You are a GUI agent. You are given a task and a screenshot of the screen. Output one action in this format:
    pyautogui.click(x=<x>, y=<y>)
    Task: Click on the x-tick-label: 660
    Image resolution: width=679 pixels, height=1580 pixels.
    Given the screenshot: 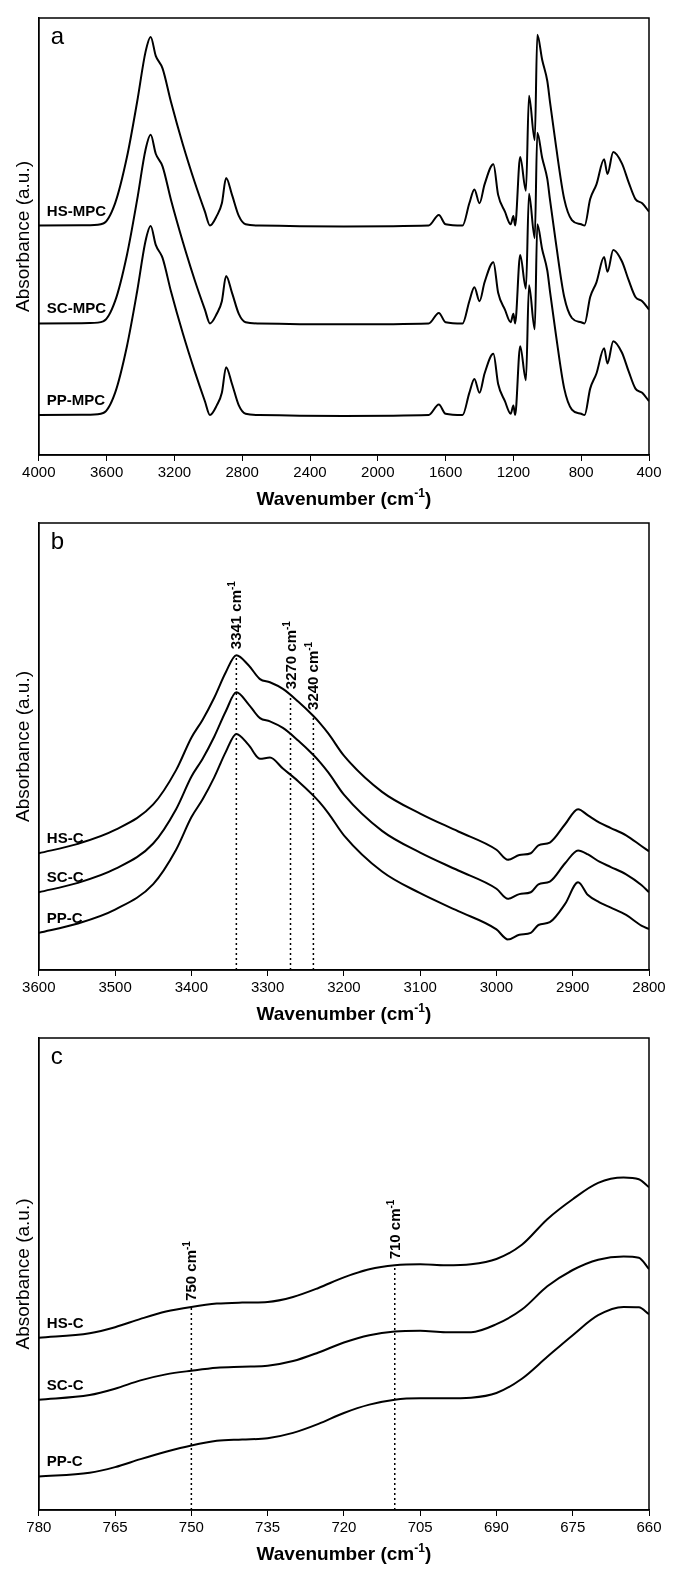 What is the action you would take?
    pyautogui.click(x=649, y=1527)
    